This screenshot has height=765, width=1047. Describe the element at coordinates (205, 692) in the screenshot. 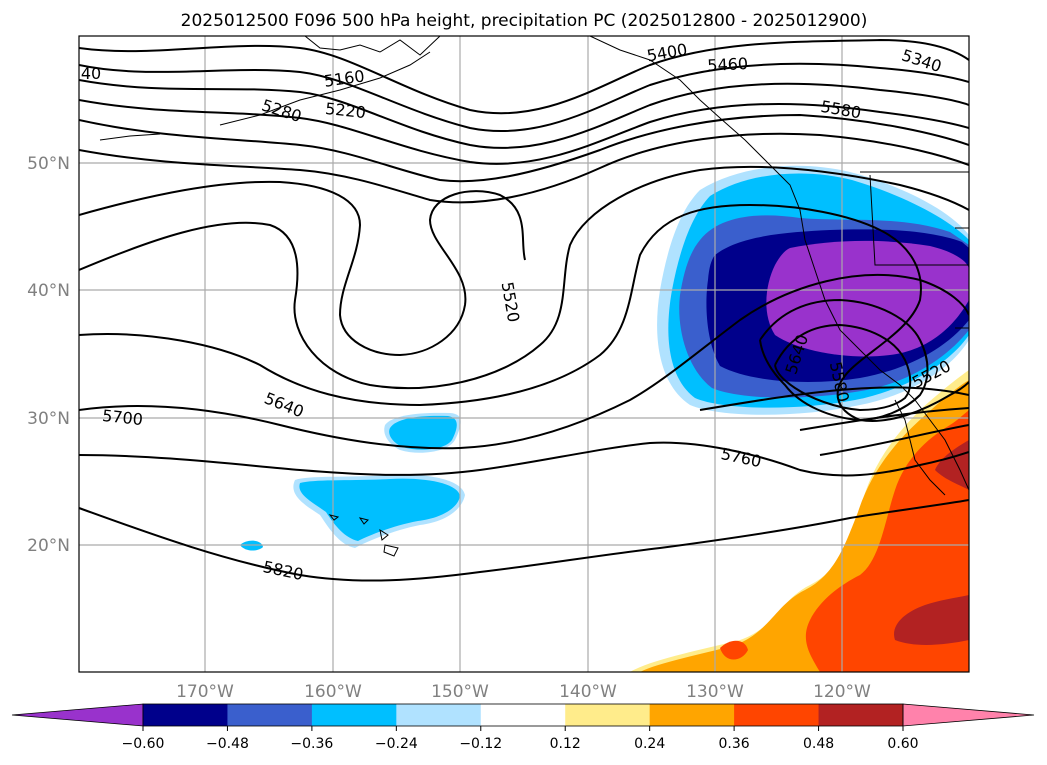

I see `lon-label: 170°W` at that location.